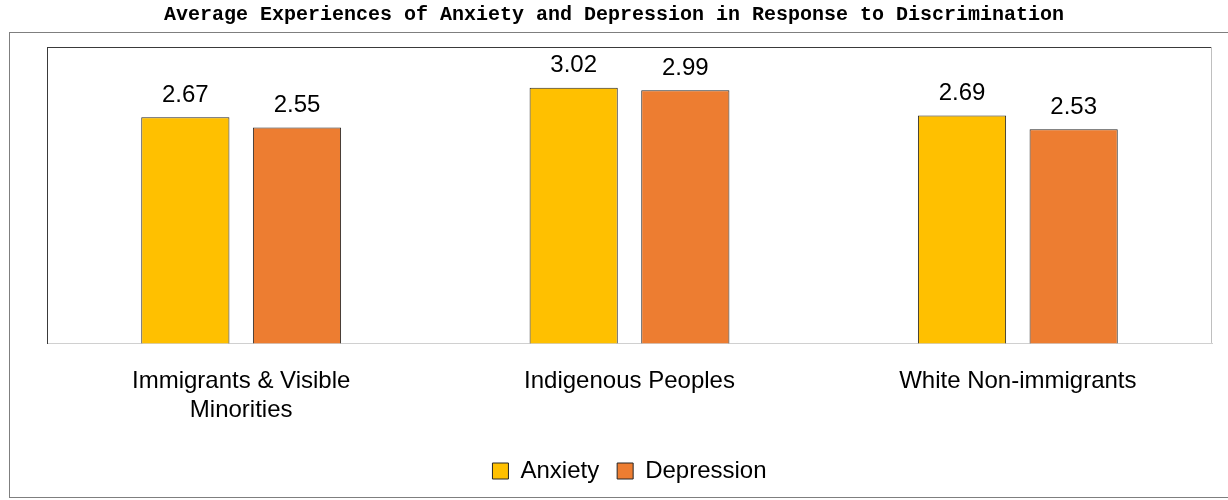 Image resolution: width=1228 pixels, height=500 pixels. Describe the element at coordinates (706, 469) in the screenshot. I see `legend-label: Depression` at that location.